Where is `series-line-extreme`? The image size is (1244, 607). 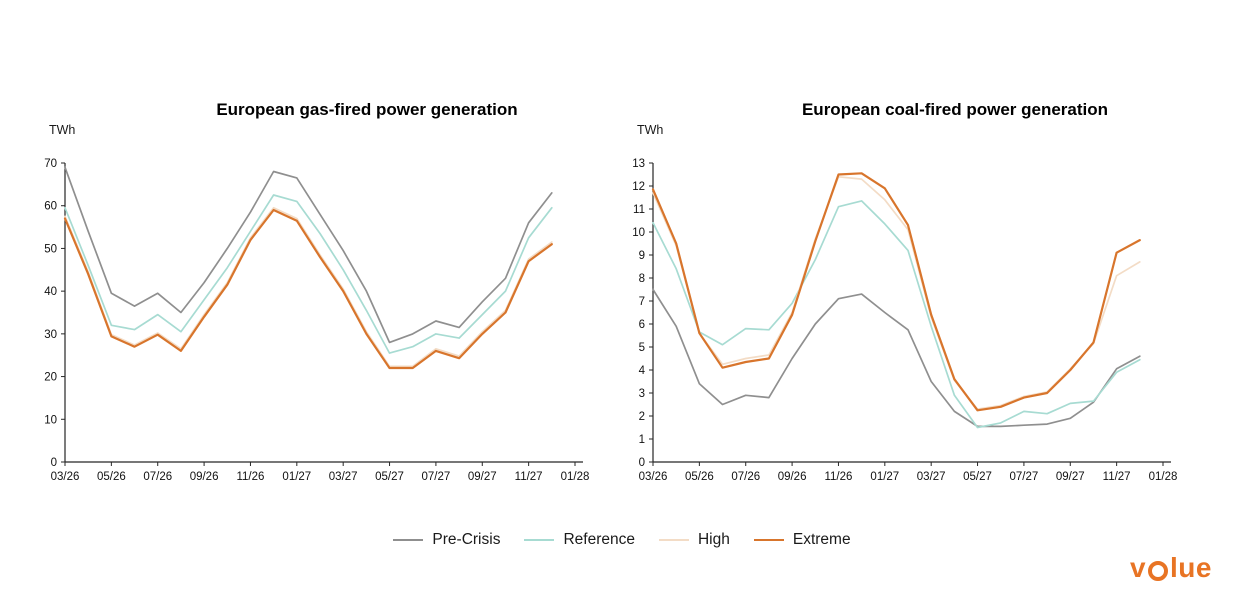 series-line-extreme is located at coordinates (308, 289).